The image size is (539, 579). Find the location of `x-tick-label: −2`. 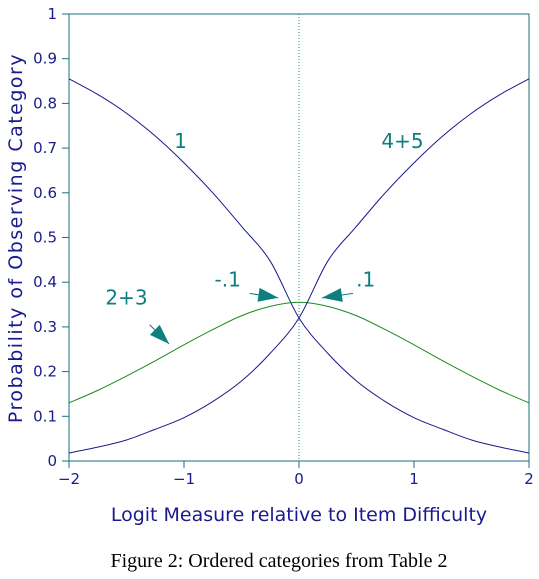

x-tick-label: −2 is located at coordinates (69, 479).